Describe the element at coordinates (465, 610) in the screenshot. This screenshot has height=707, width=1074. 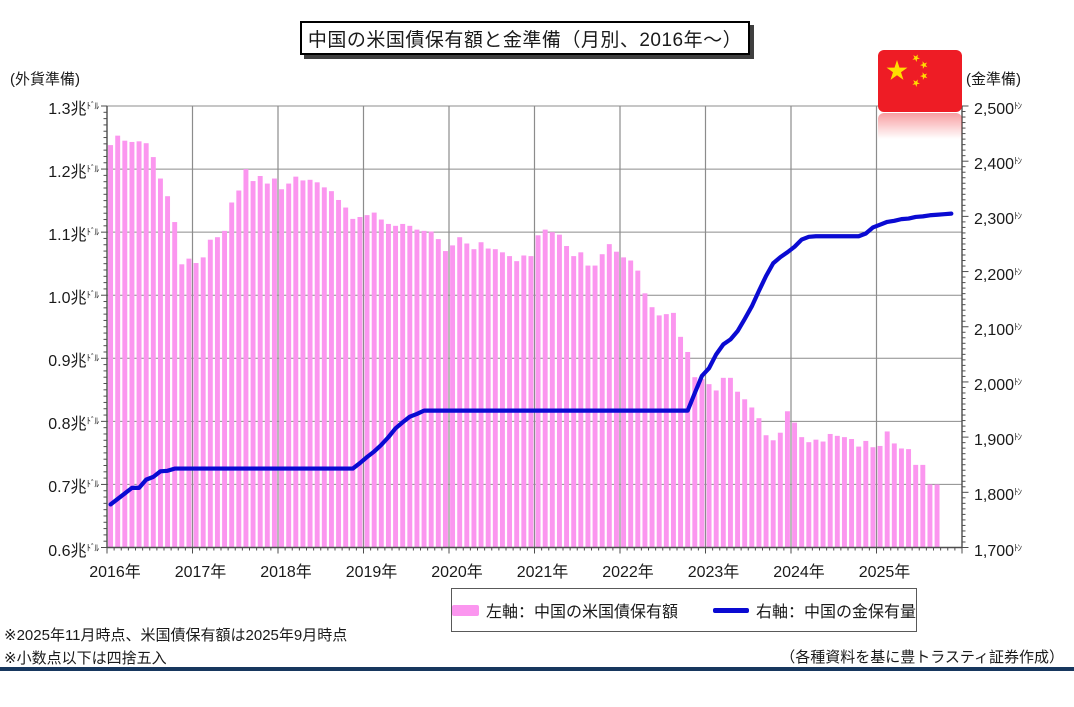
I see `bar-swatch-icon` at that location.